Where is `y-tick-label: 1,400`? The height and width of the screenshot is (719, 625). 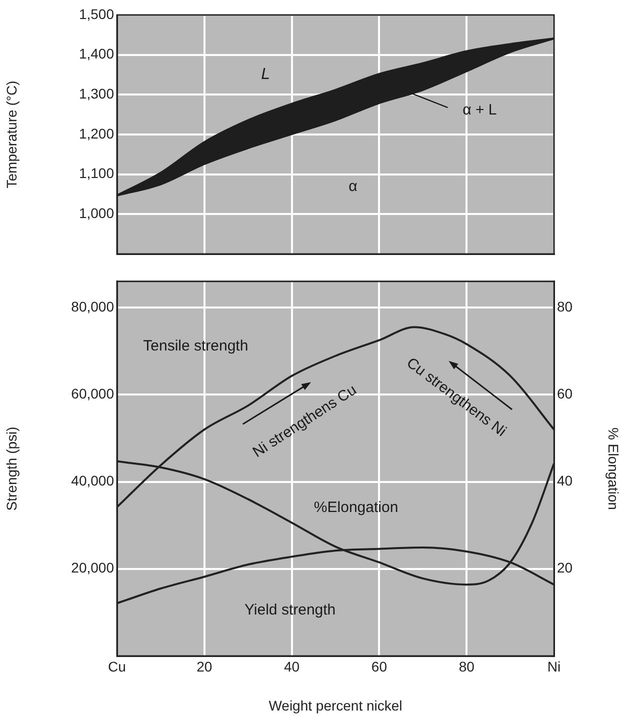
y-tick-label: 1,400 is located at coordinates (96, 54).